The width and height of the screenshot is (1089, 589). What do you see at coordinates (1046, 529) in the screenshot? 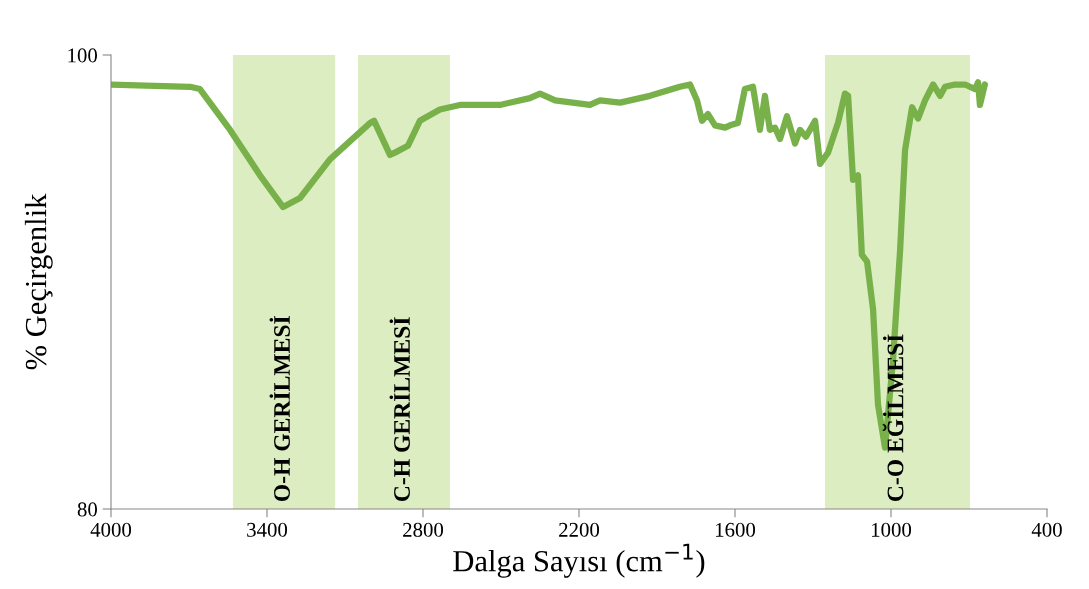
I see `x-tick-label: 400` at bounding box center [1046, 529].